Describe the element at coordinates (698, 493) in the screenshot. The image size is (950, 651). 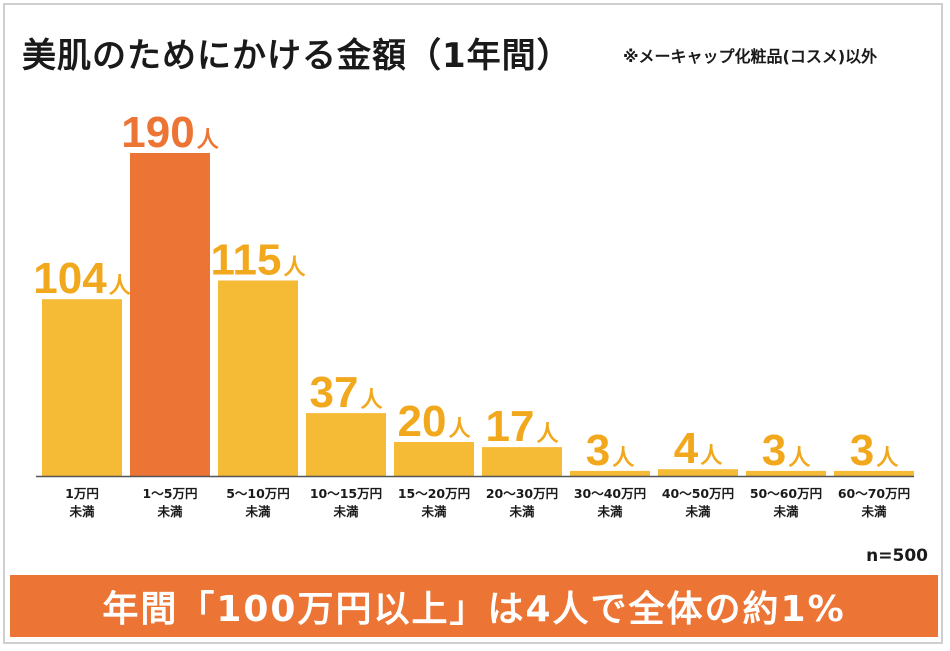
I see `tick-label: 40～50万円` at that location.